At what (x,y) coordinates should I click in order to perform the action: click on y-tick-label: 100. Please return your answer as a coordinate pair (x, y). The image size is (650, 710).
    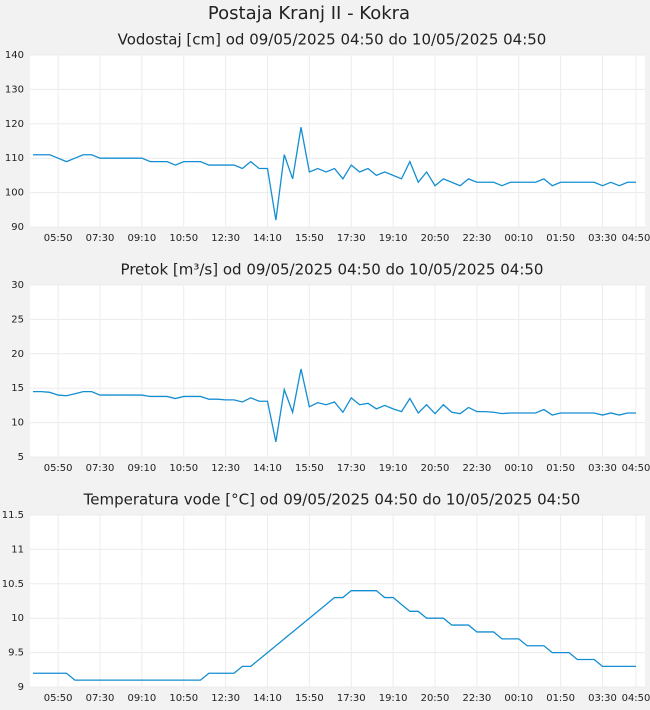
    Looking at the image, I should click on (14, 193).